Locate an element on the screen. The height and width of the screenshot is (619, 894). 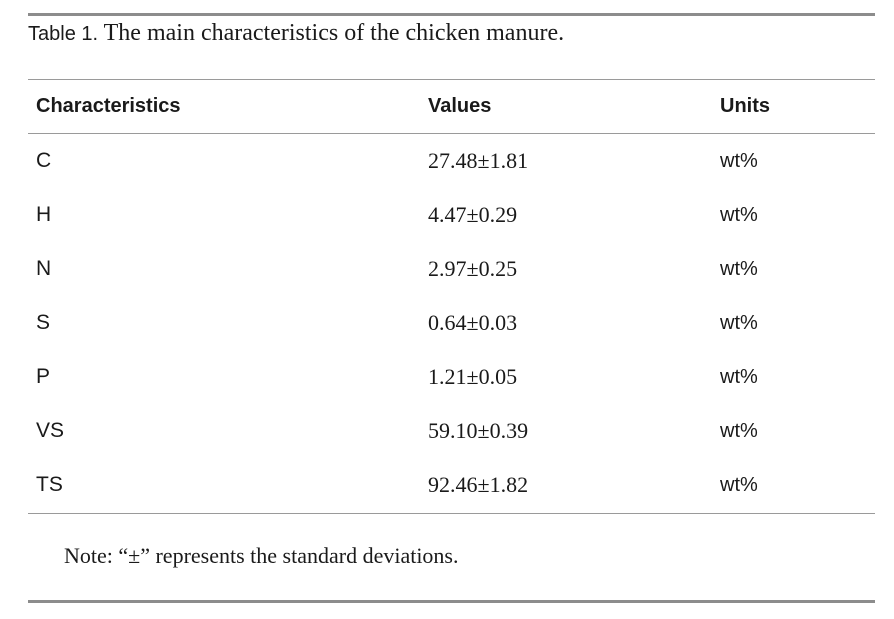
table-caption-label: Table 1. is located at coordinates (63, 34).